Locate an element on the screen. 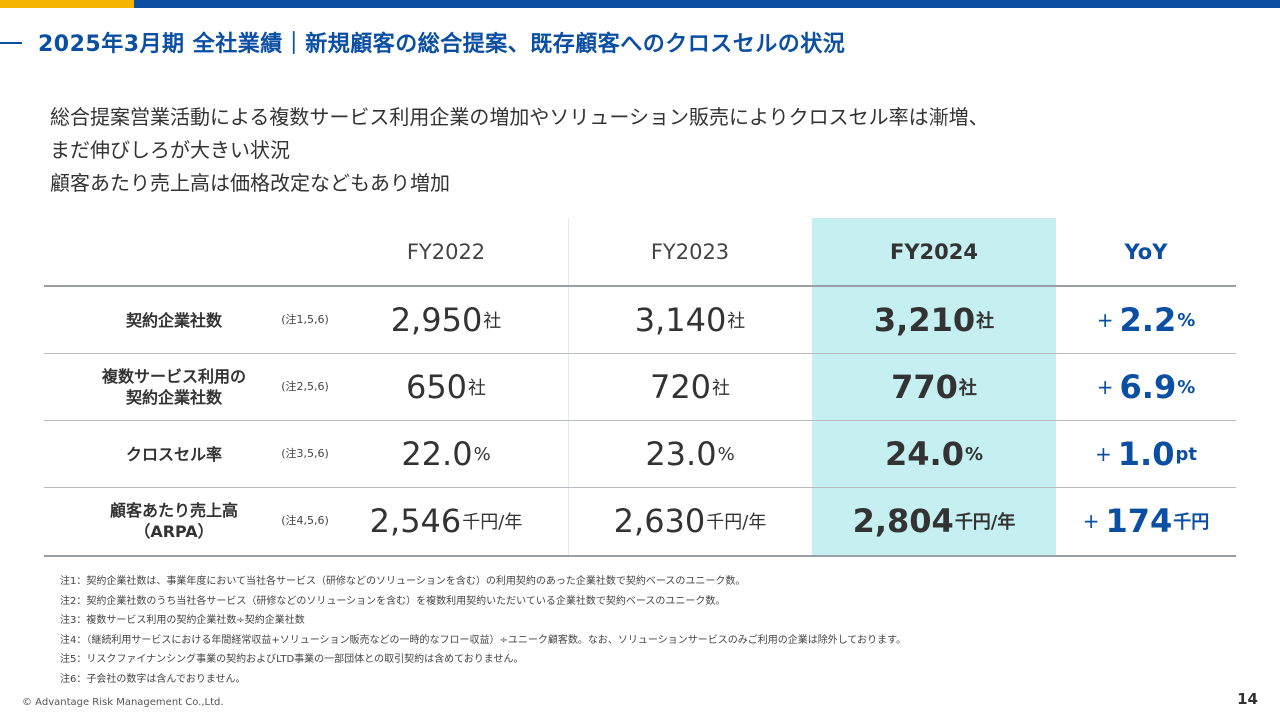  column-header-yoy: YoY is located at coordinates (1146, 252).